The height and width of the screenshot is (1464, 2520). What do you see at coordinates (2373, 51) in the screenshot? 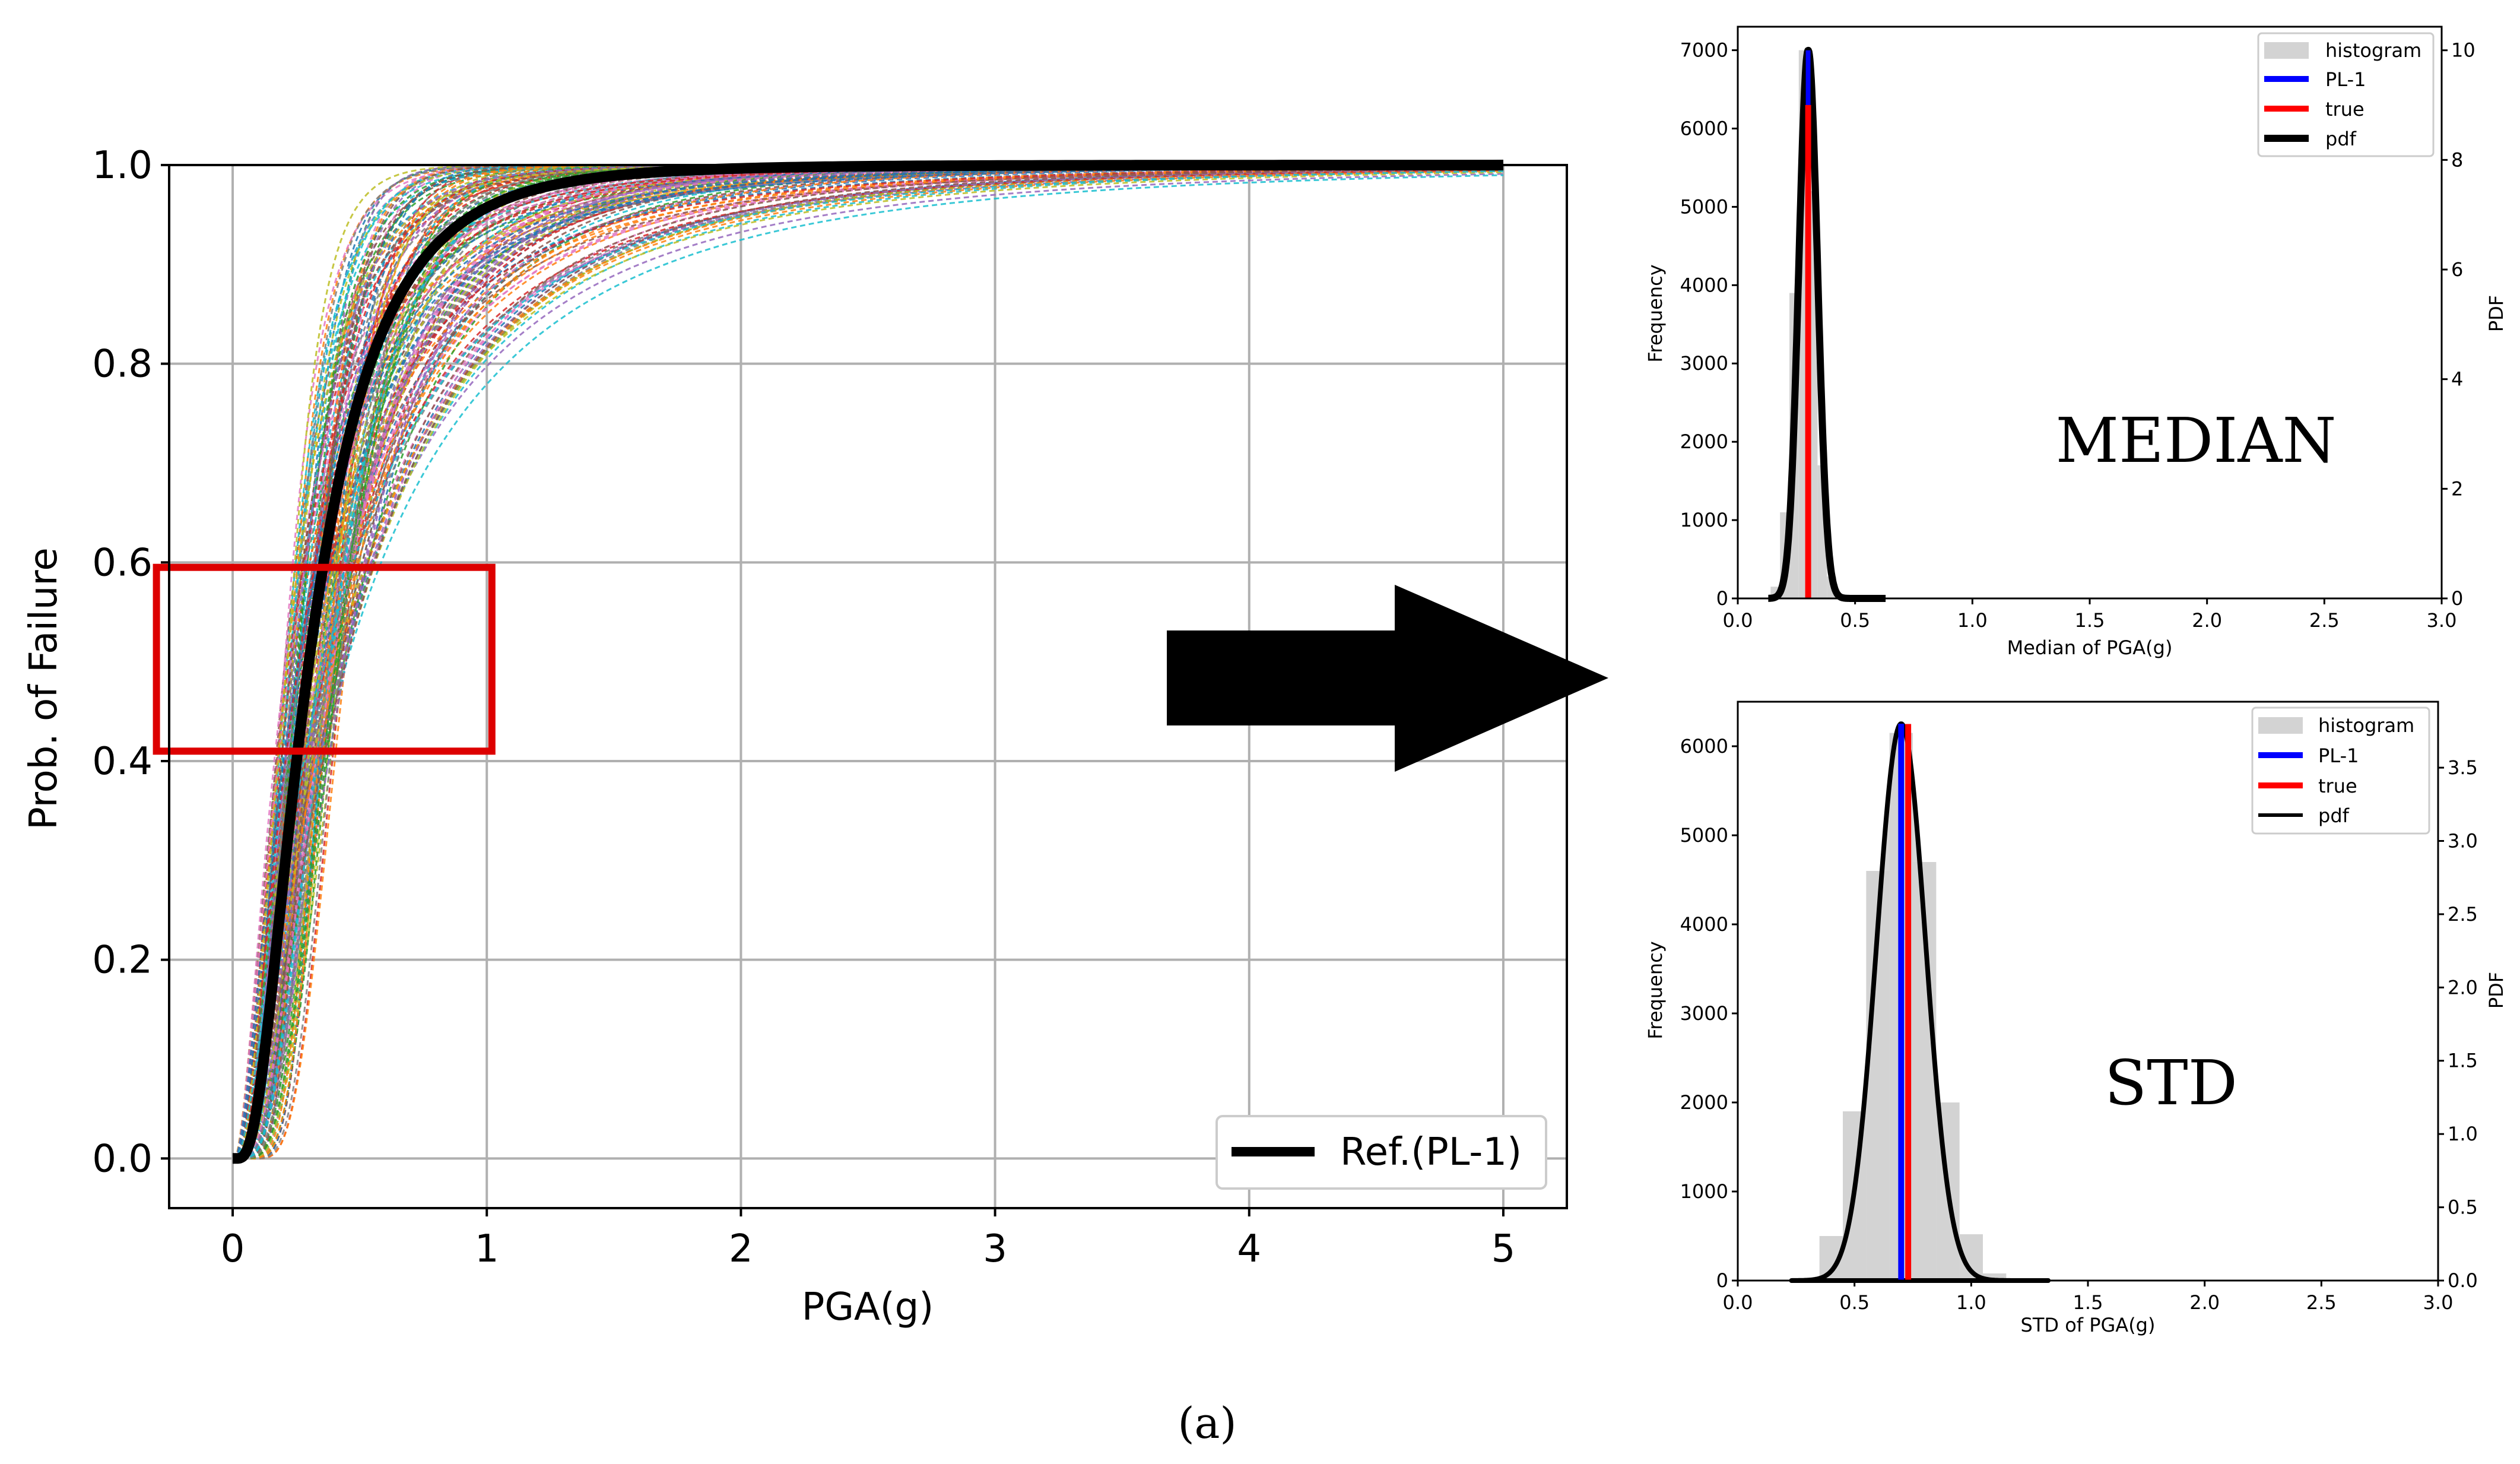
I see `median-legend-histogram: histogram` at bounding box center [2373, 51].